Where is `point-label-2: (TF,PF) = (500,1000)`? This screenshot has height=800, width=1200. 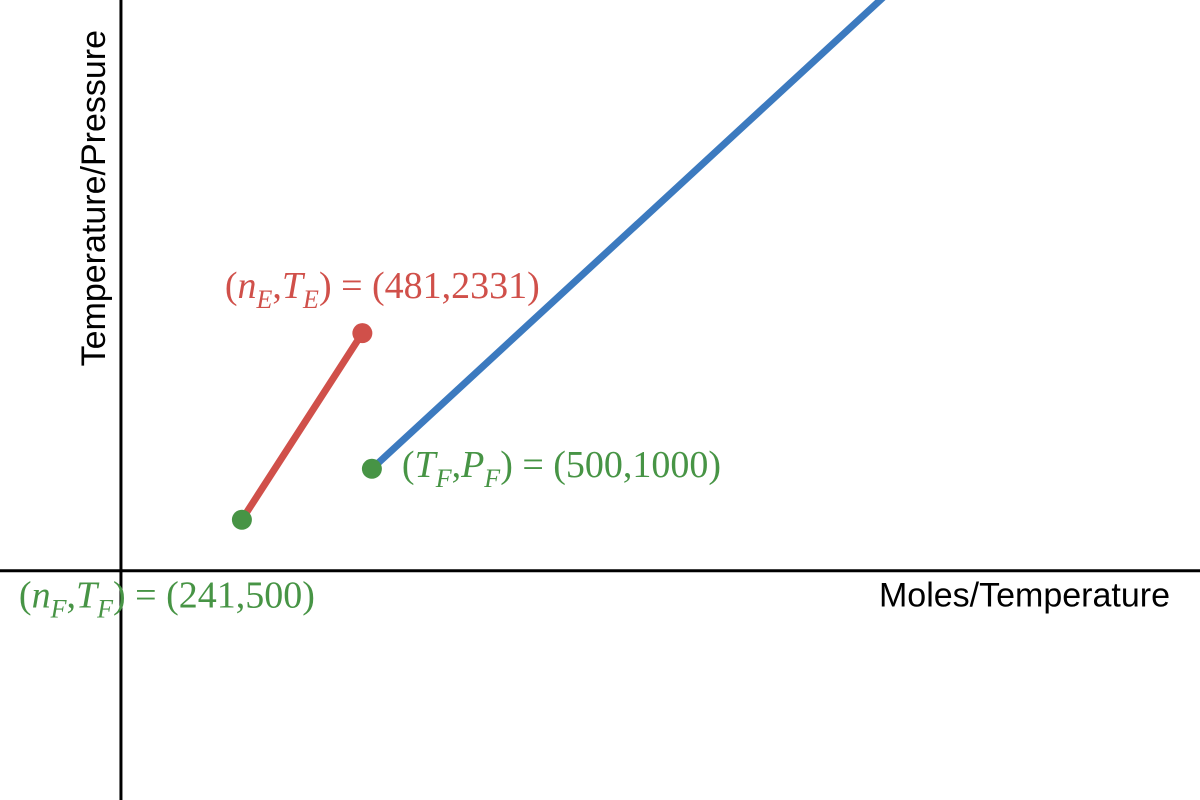
point-label-2: (TF,PF) = (500,1000) is located at coordinates (561, 468).